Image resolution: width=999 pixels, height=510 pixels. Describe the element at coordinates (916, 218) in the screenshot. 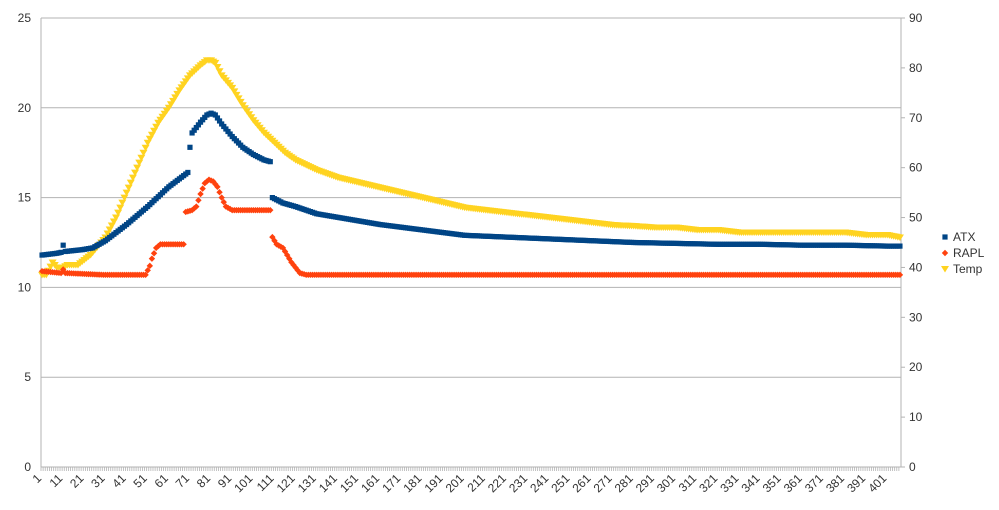

I see `y-right-tick-label: 50` at that location.